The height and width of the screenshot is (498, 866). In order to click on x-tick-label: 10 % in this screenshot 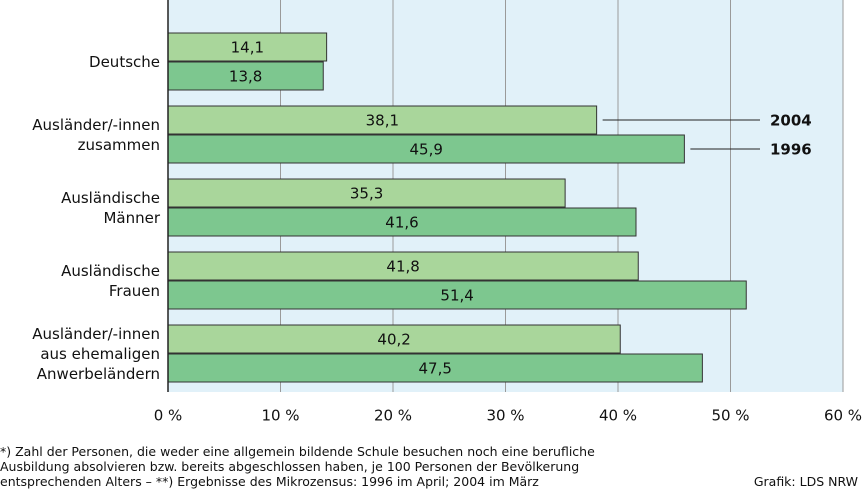, I will do `click(280, 416)`.